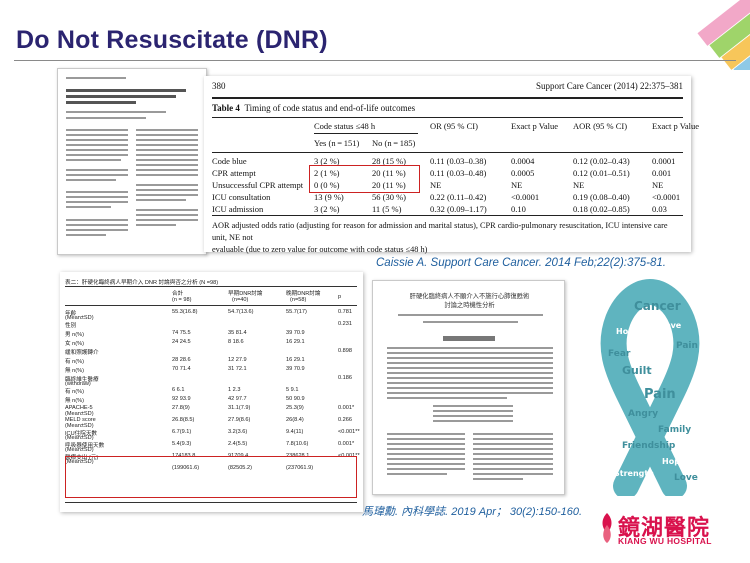 This screenshot has height=563, width=750. Describe the element at coordinates (237, 369) in the screenshot. I see `chinese-table-cell: 31 72.1` at that location.